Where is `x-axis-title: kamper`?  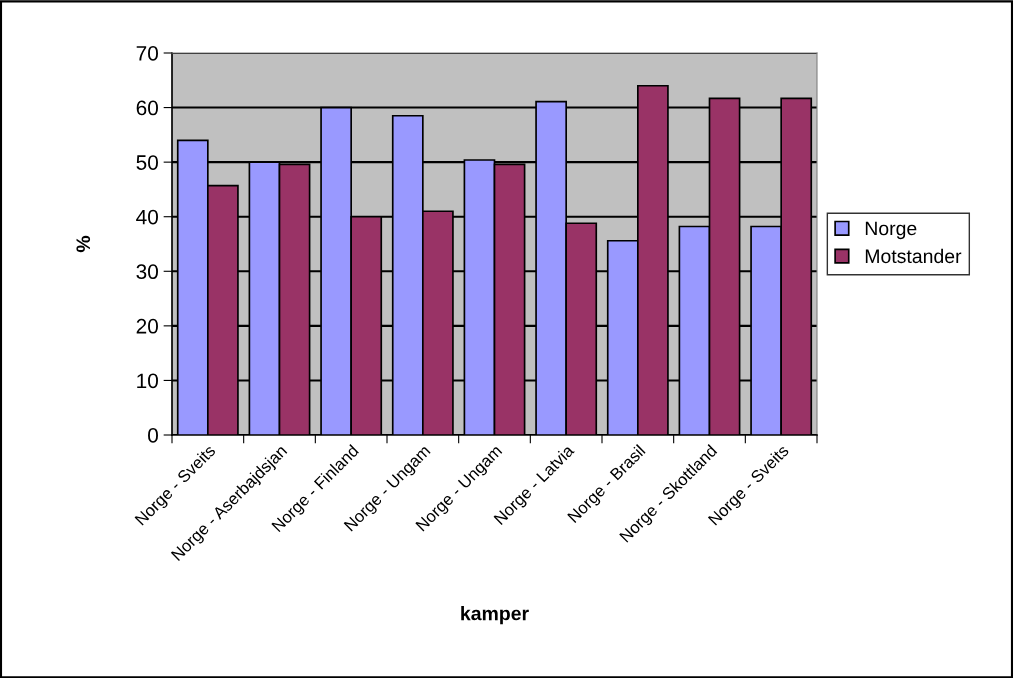 x-axis-title: kamper is located at coordinates (495, 615).